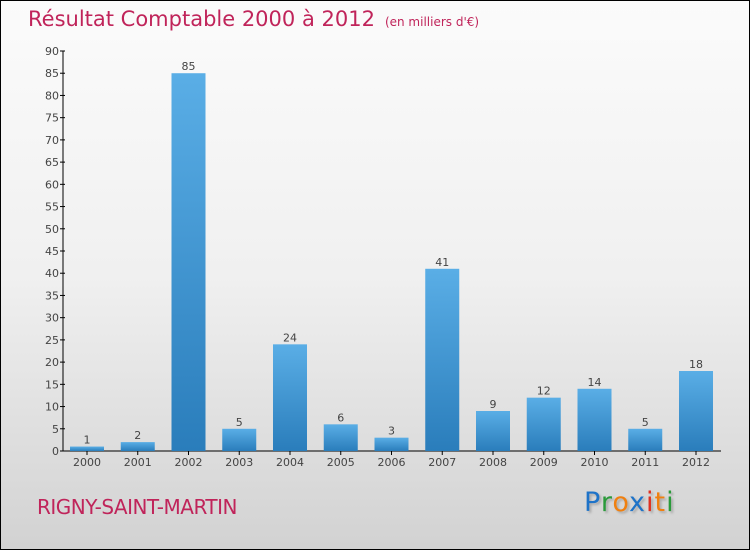  Describe the element at coordinates (544, 391) in the screenshot. I see `data-label: 12` at that location.